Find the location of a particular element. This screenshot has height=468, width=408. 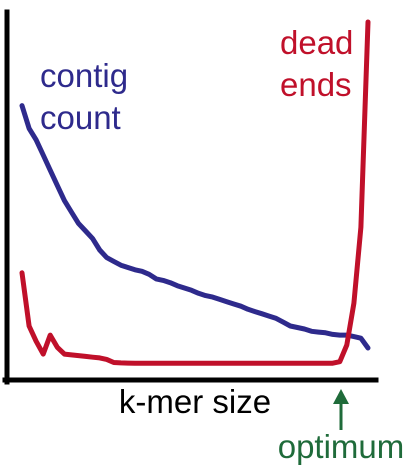

optimum-arrow-head is located at coordinates (341, 396).